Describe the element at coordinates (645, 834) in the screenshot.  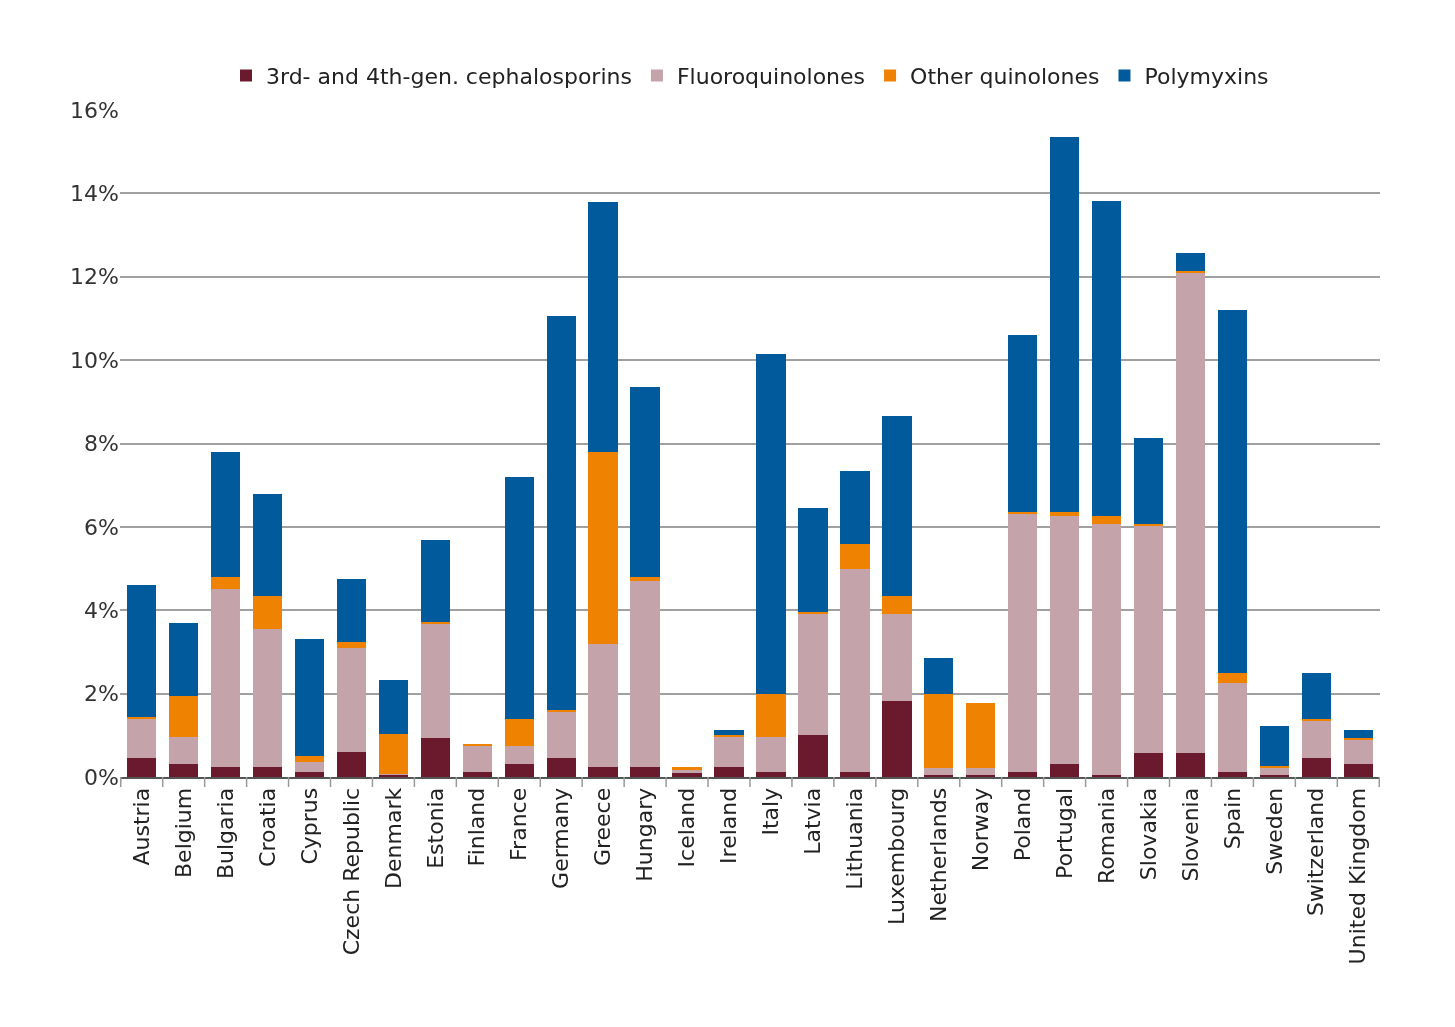
I see `x-tick-label: Hungary` at that location.